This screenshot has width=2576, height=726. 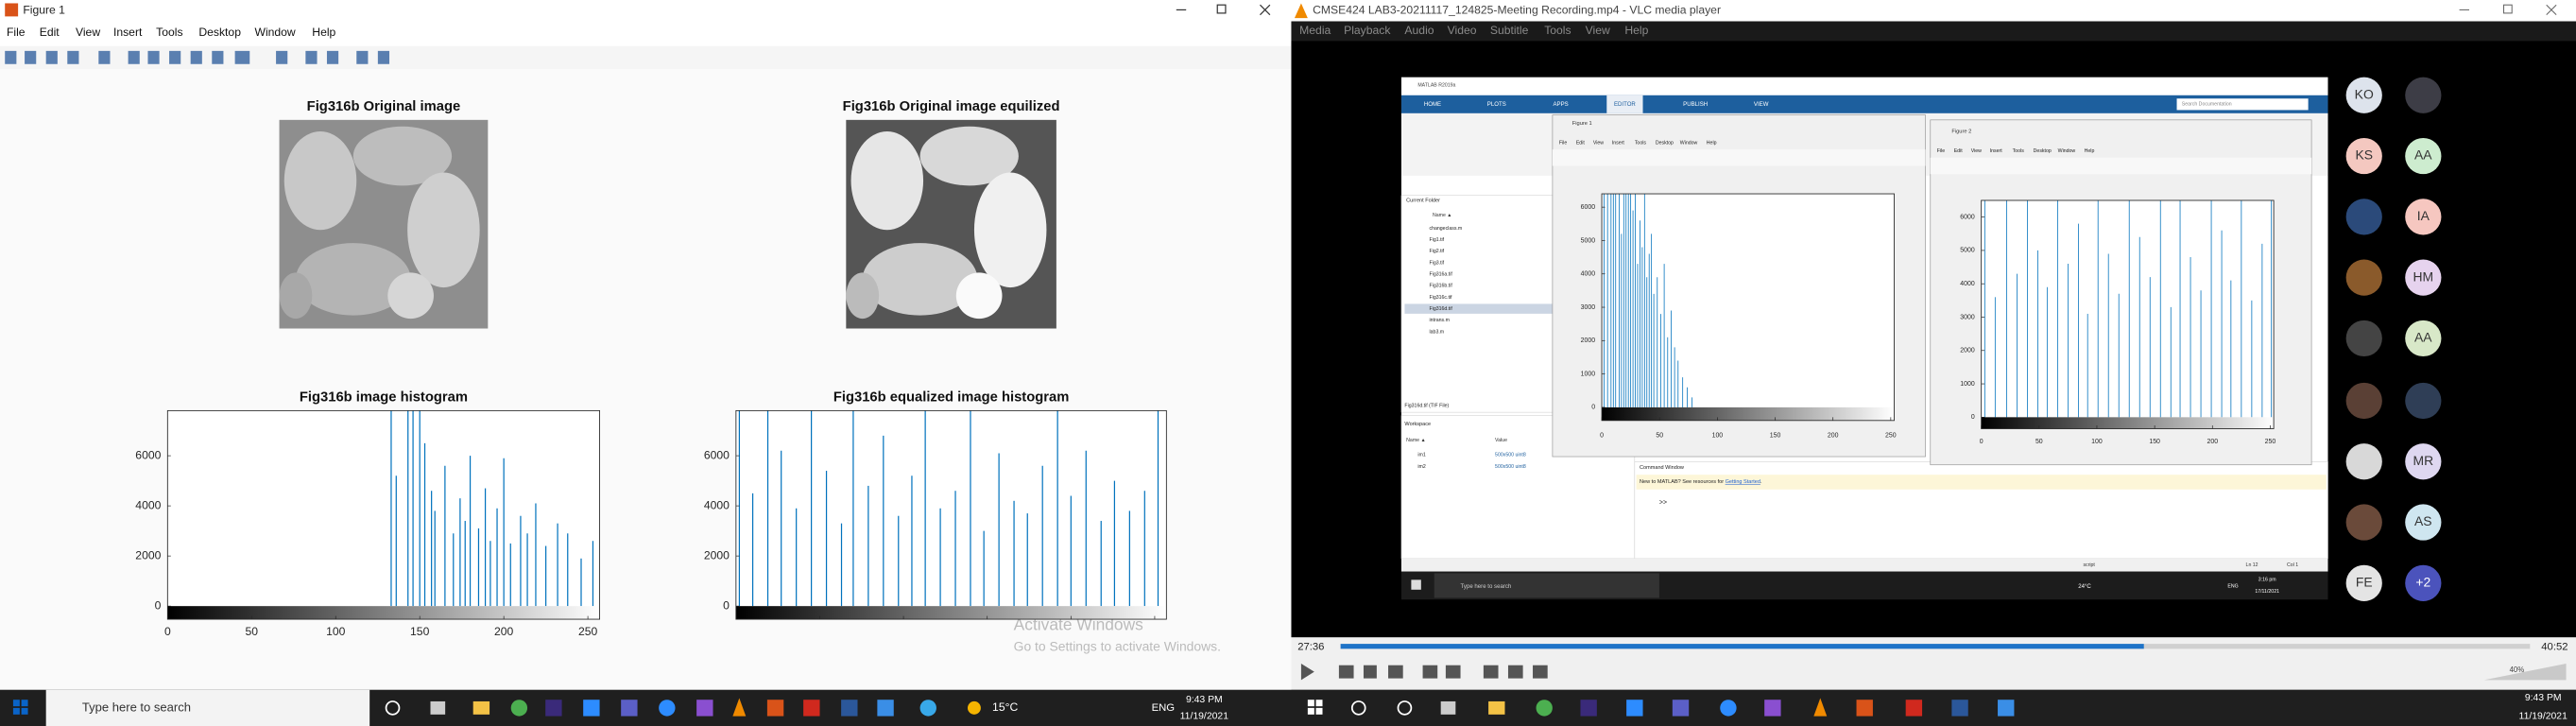 What do you see at coordinates (1486, 586) in the screenshot?
I see `rec-search-placeholder: Type here to search` at bounding box center [1486, 586].